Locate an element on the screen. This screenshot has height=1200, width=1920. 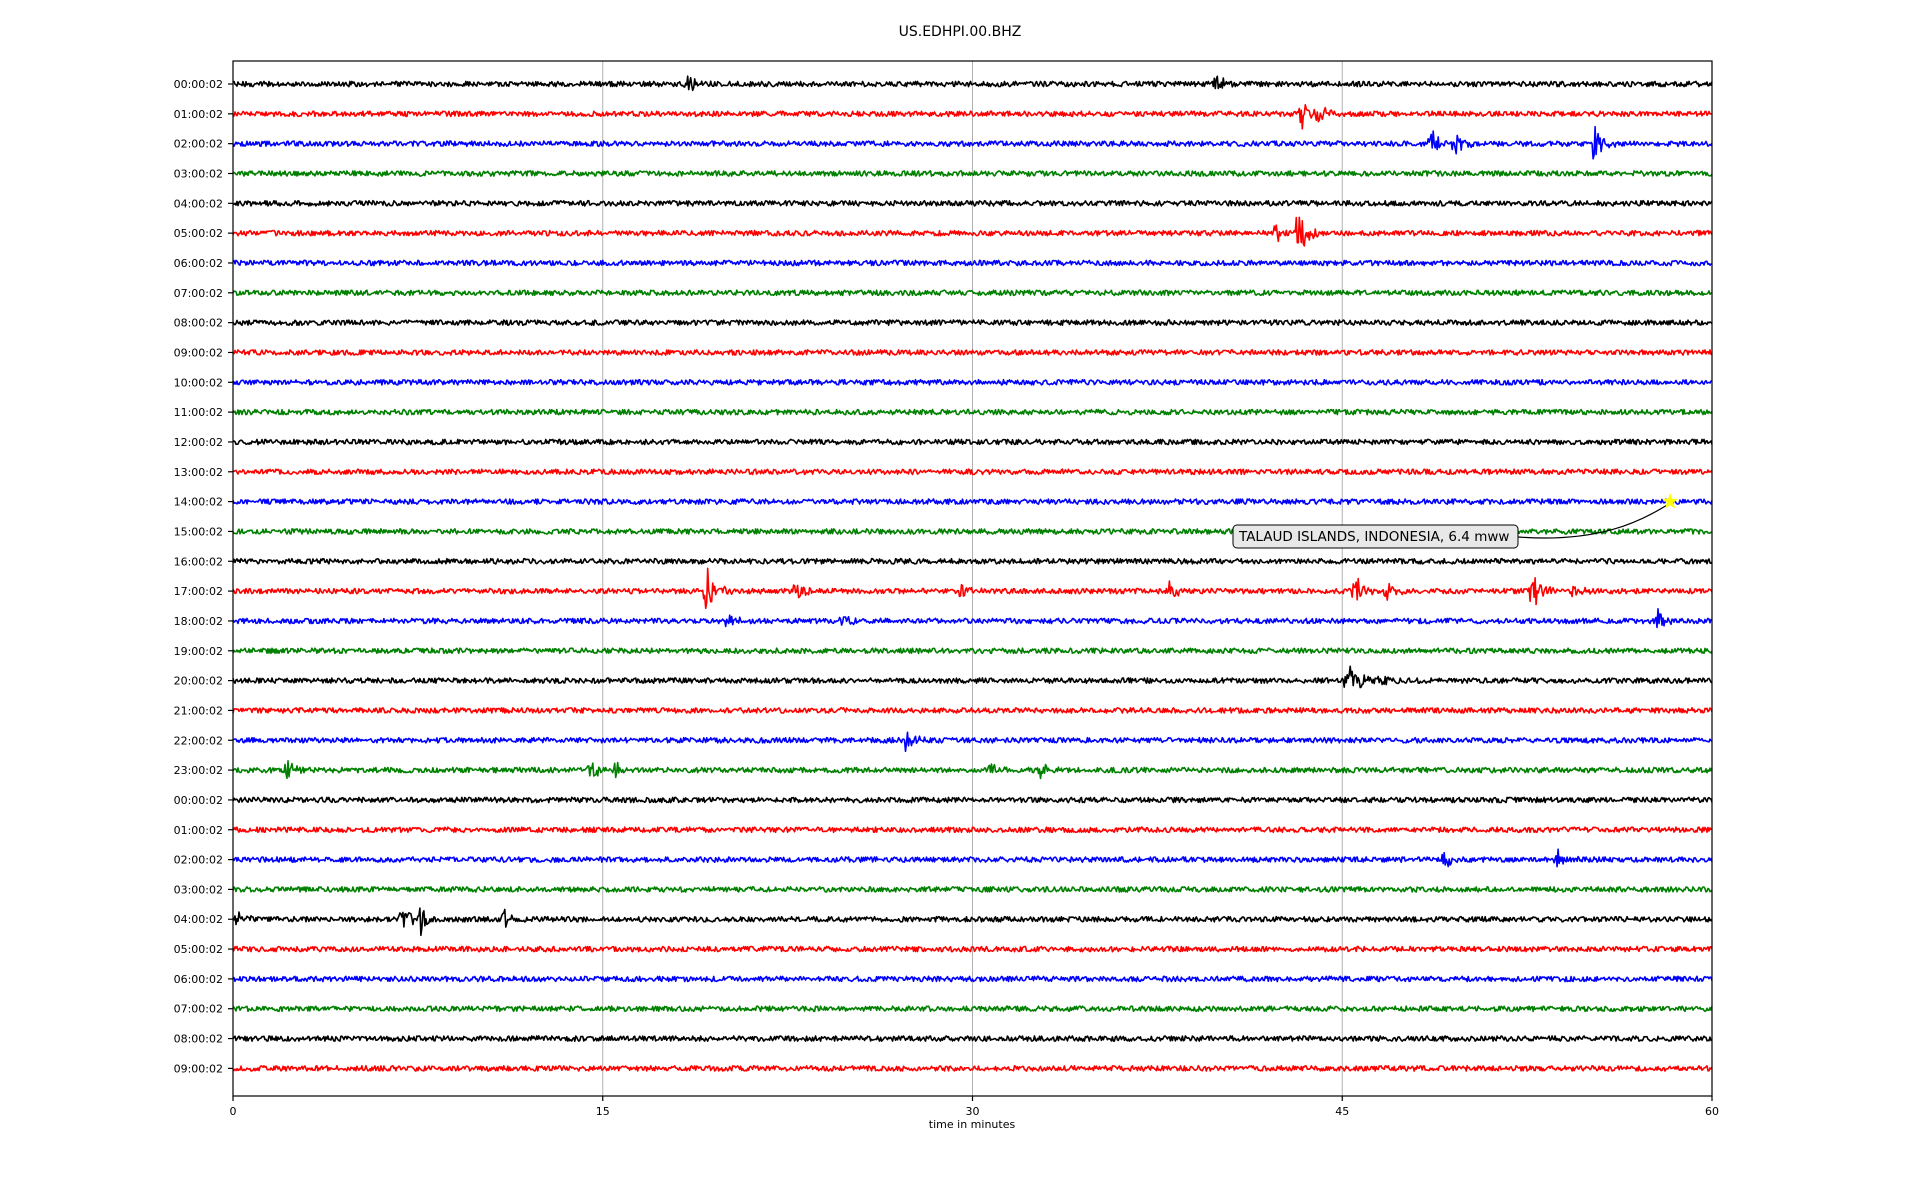
row-label-33: 09:00:02 is located at coordinates (198, 1068).